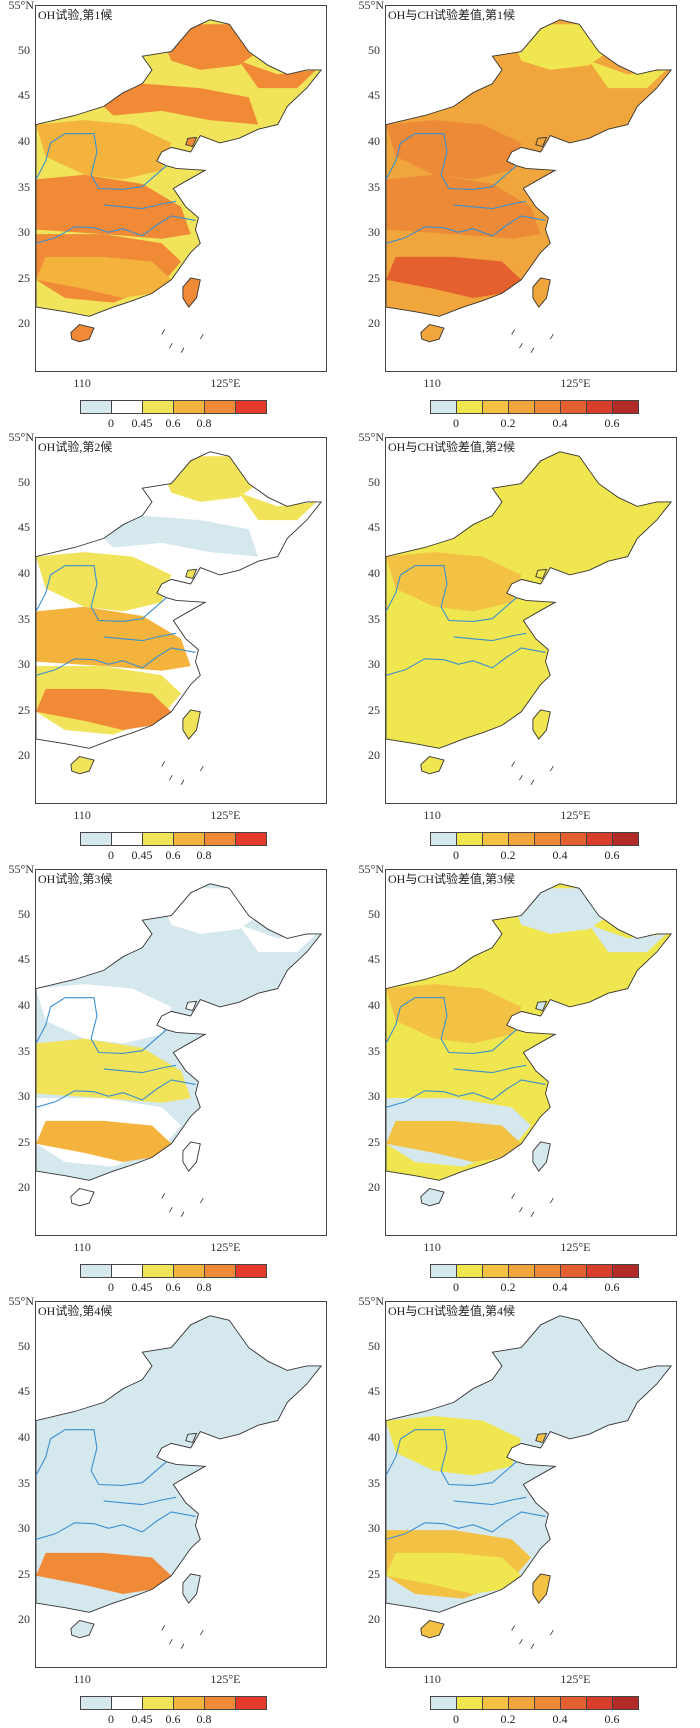  I want to click on colorbar-tick-label: 0.8, so click(204, 423).